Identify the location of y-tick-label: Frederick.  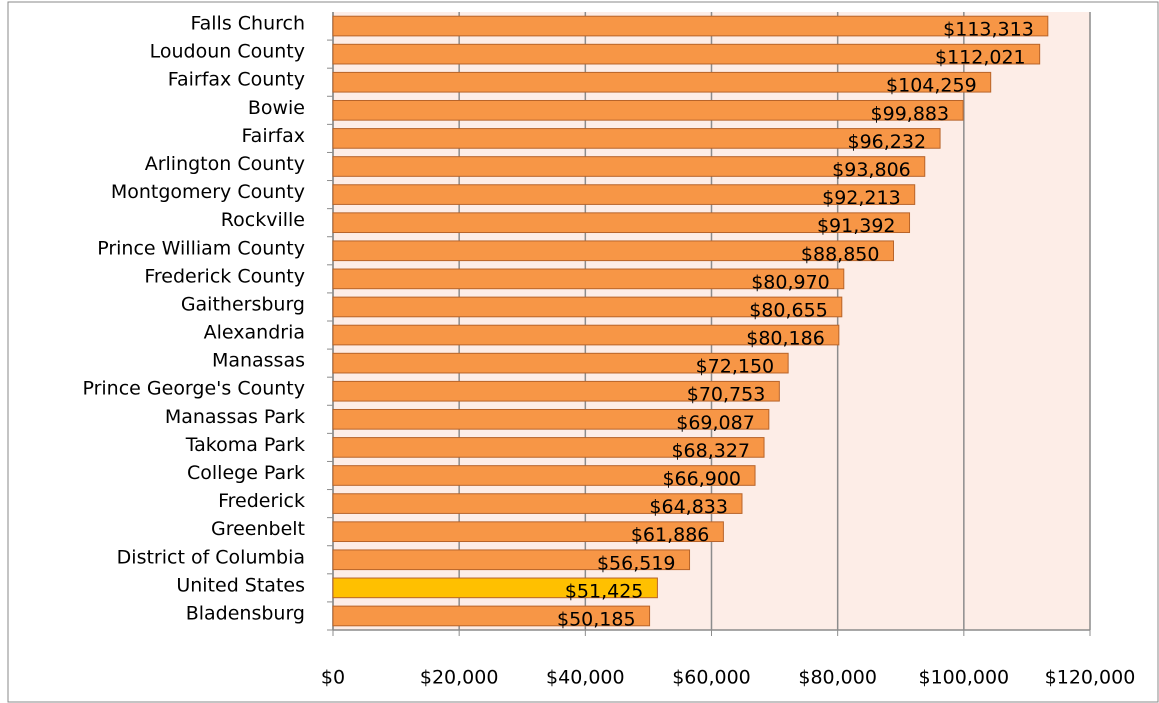
(261, 501).